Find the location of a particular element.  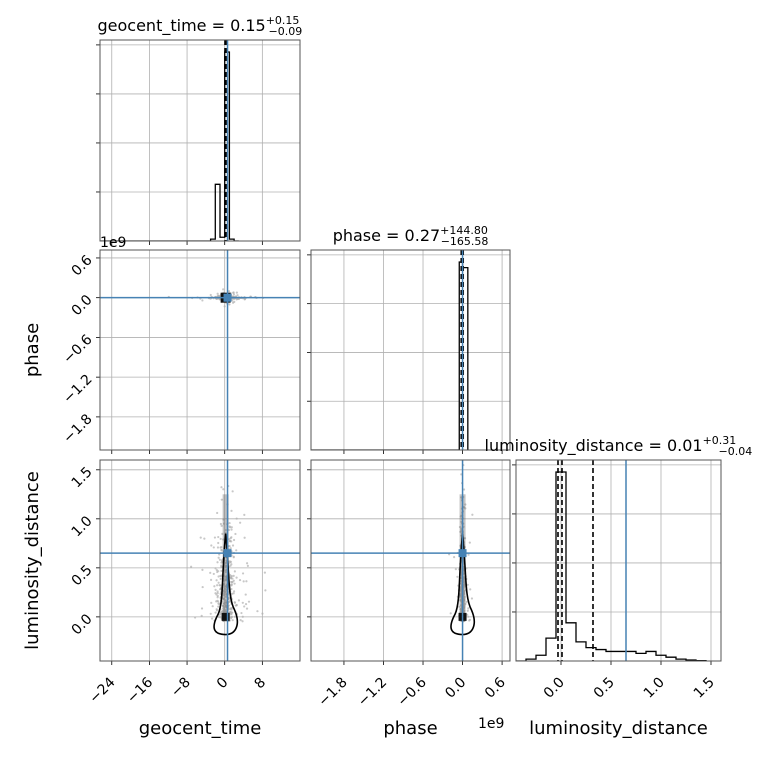

y-tick-label: 1.5 is located at coordinates (82, 477).